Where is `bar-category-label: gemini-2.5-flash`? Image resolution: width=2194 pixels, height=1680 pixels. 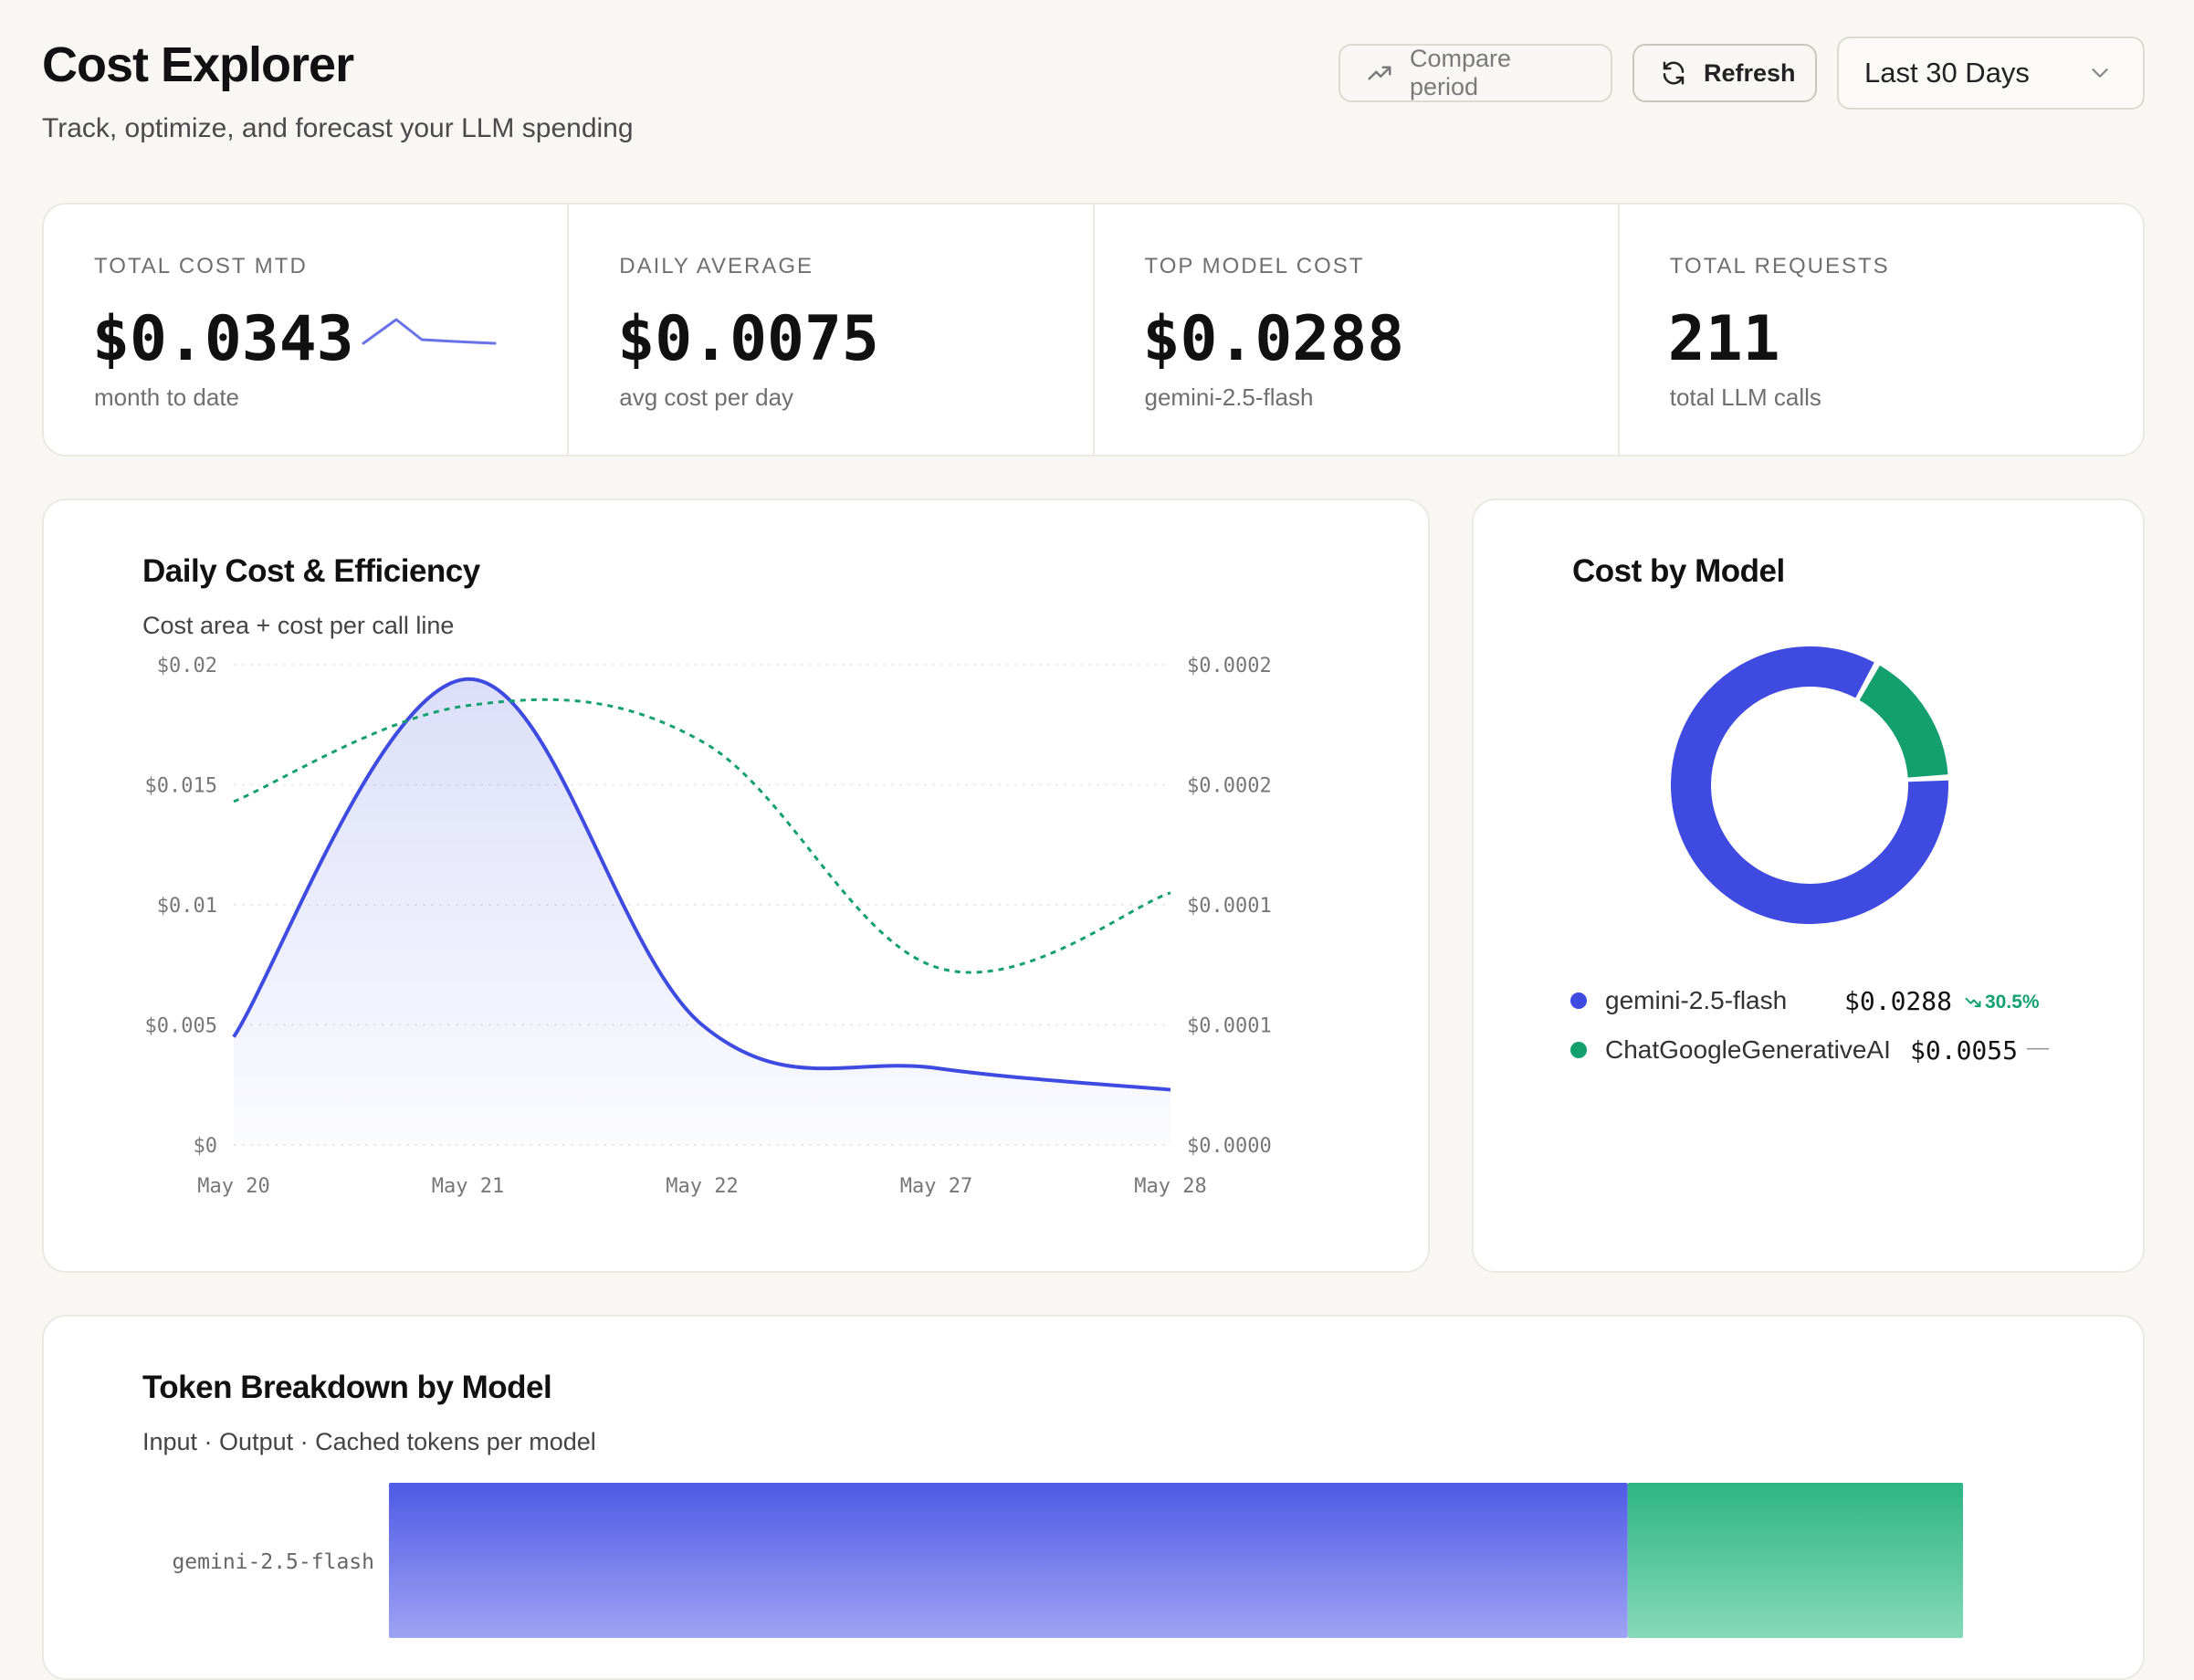 bar-category-label: gemini-2.5-flash is located at coordinates (273, 1562).